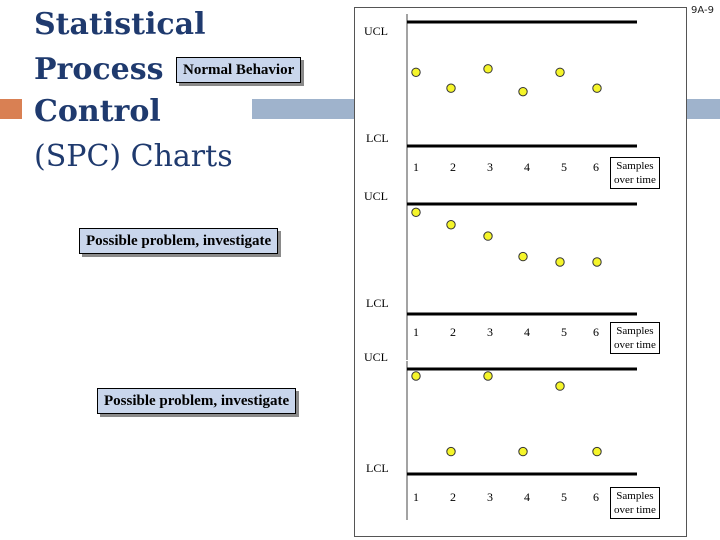 The height and width of the screenshot is (540, 720). What do you see at coordinates (120, 24) in the screenshot?
I see `title-line-1: Statistical` at bounding box center [120, 24].